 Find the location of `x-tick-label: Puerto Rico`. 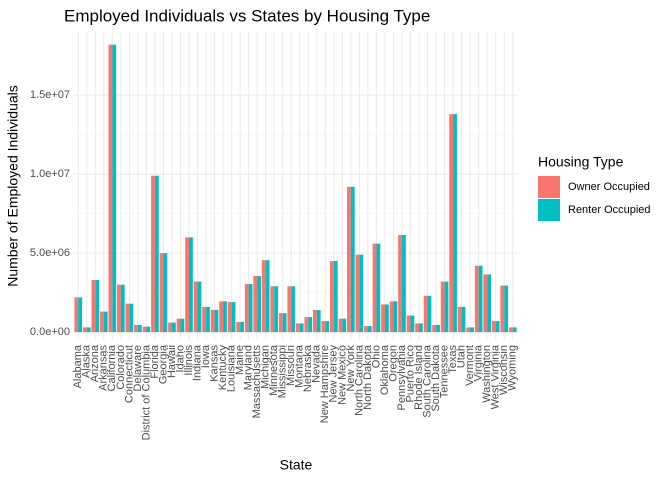

x-tick-label: Puerto Rico is located at coordinates (410, 373).